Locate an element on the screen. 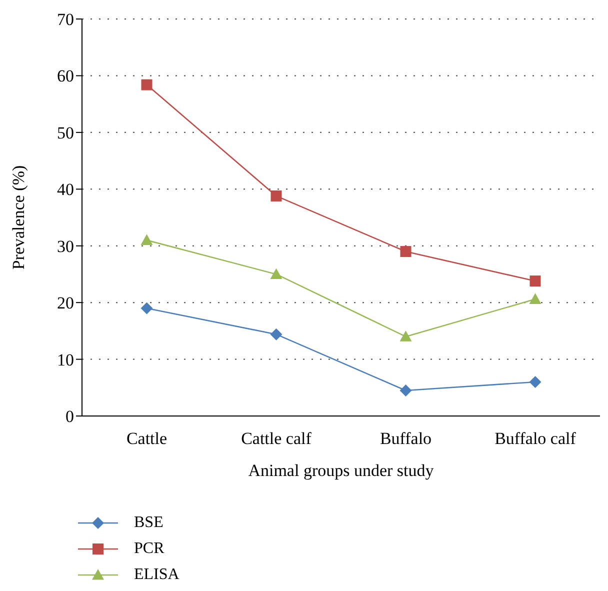 The width and height of the screenshot is (608, 591). x-tick-label: Cattle is located at coordinates (147, 438).